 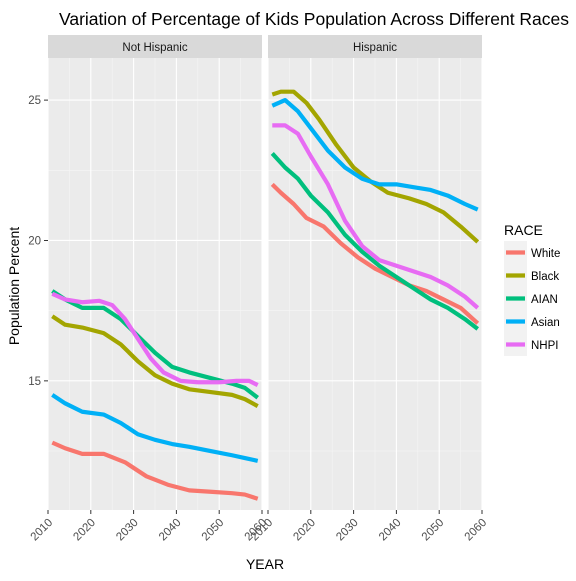 I want to click on legend-label: Asian, so click(x=545, y=323).